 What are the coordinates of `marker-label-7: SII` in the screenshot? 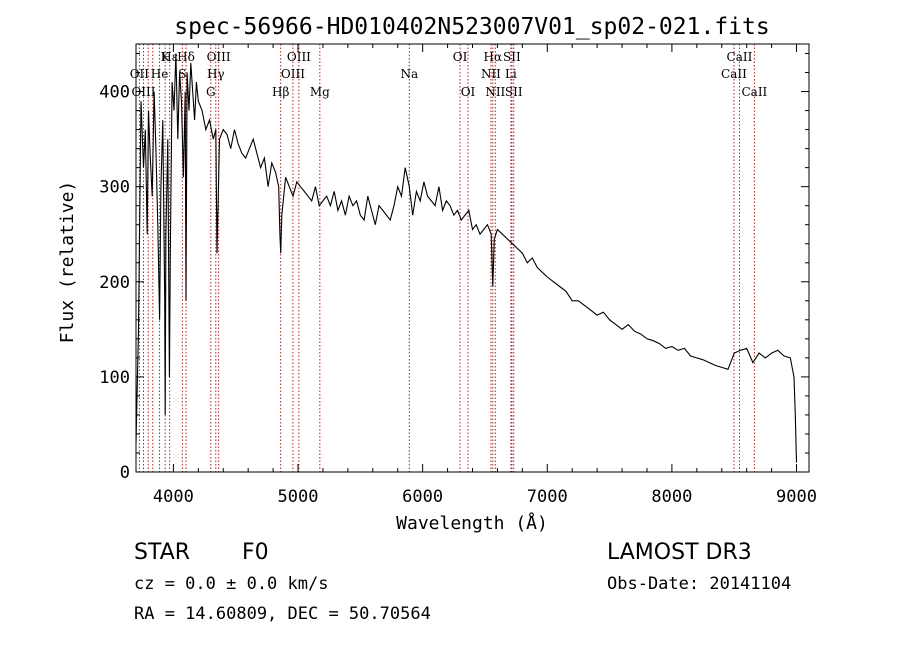 It's located at (512, 57).